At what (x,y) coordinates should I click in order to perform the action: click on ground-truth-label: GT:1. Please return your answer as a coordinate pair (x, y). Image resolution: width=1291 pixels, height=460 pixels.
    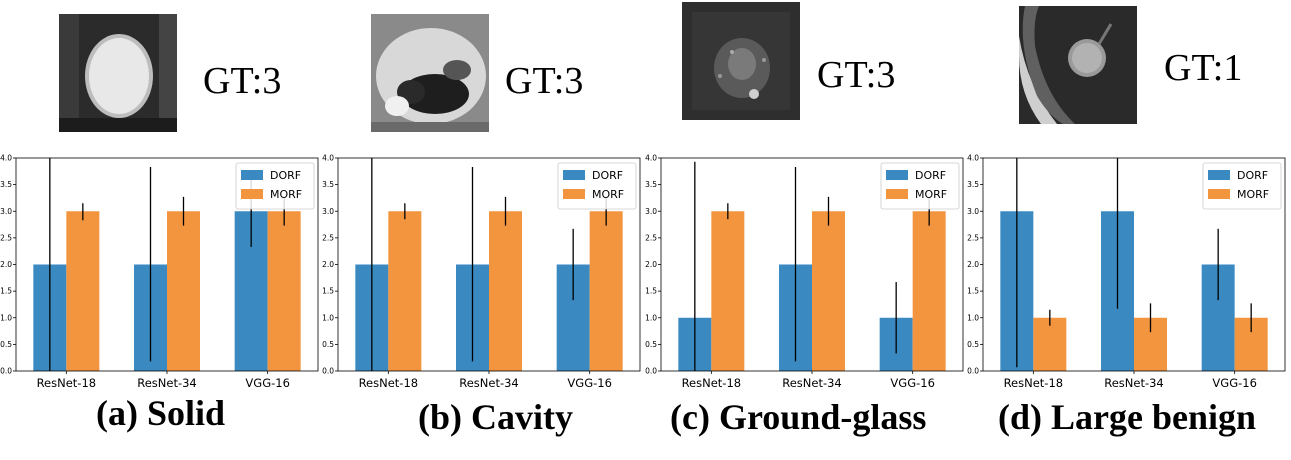
    Looking at the image, I should click on (1203, 68).